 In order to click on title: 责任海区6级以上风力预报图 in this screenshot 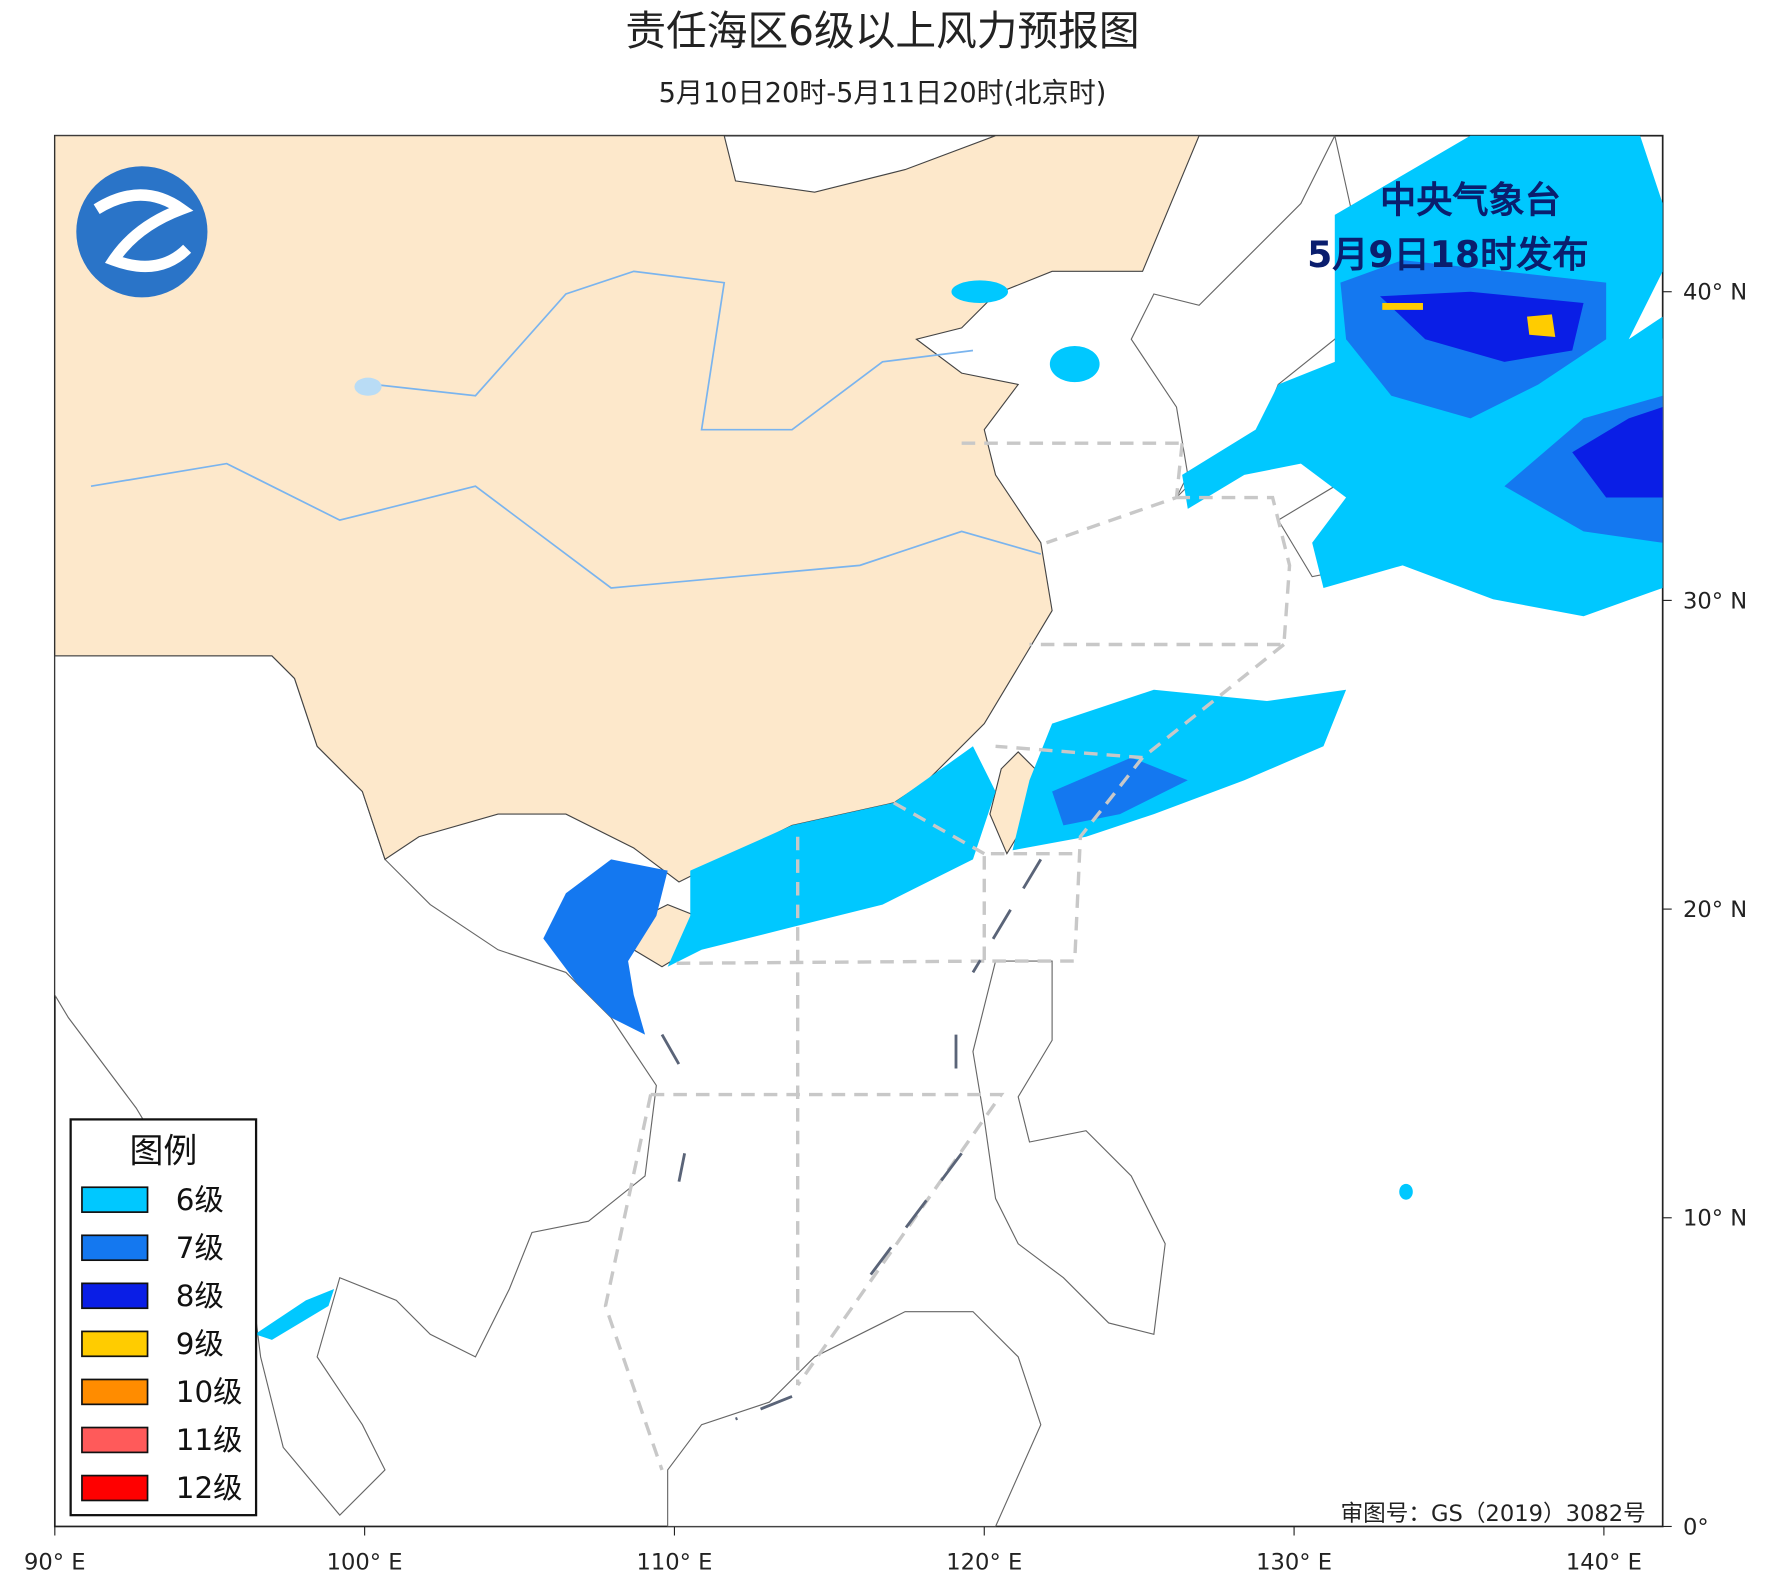, I will do `click(882, 31)`.